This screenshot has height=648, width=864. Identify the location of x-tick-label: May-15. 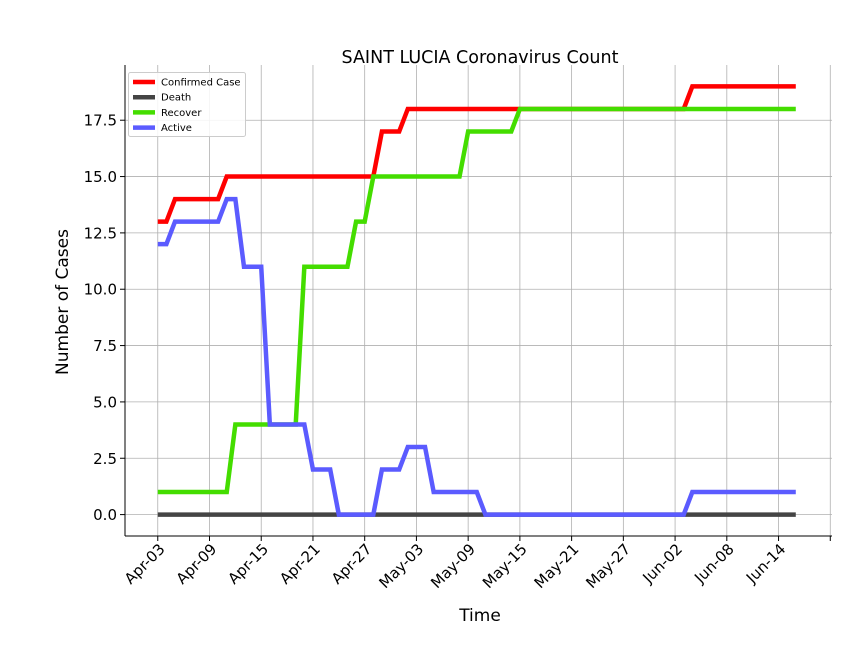
(505, 566).